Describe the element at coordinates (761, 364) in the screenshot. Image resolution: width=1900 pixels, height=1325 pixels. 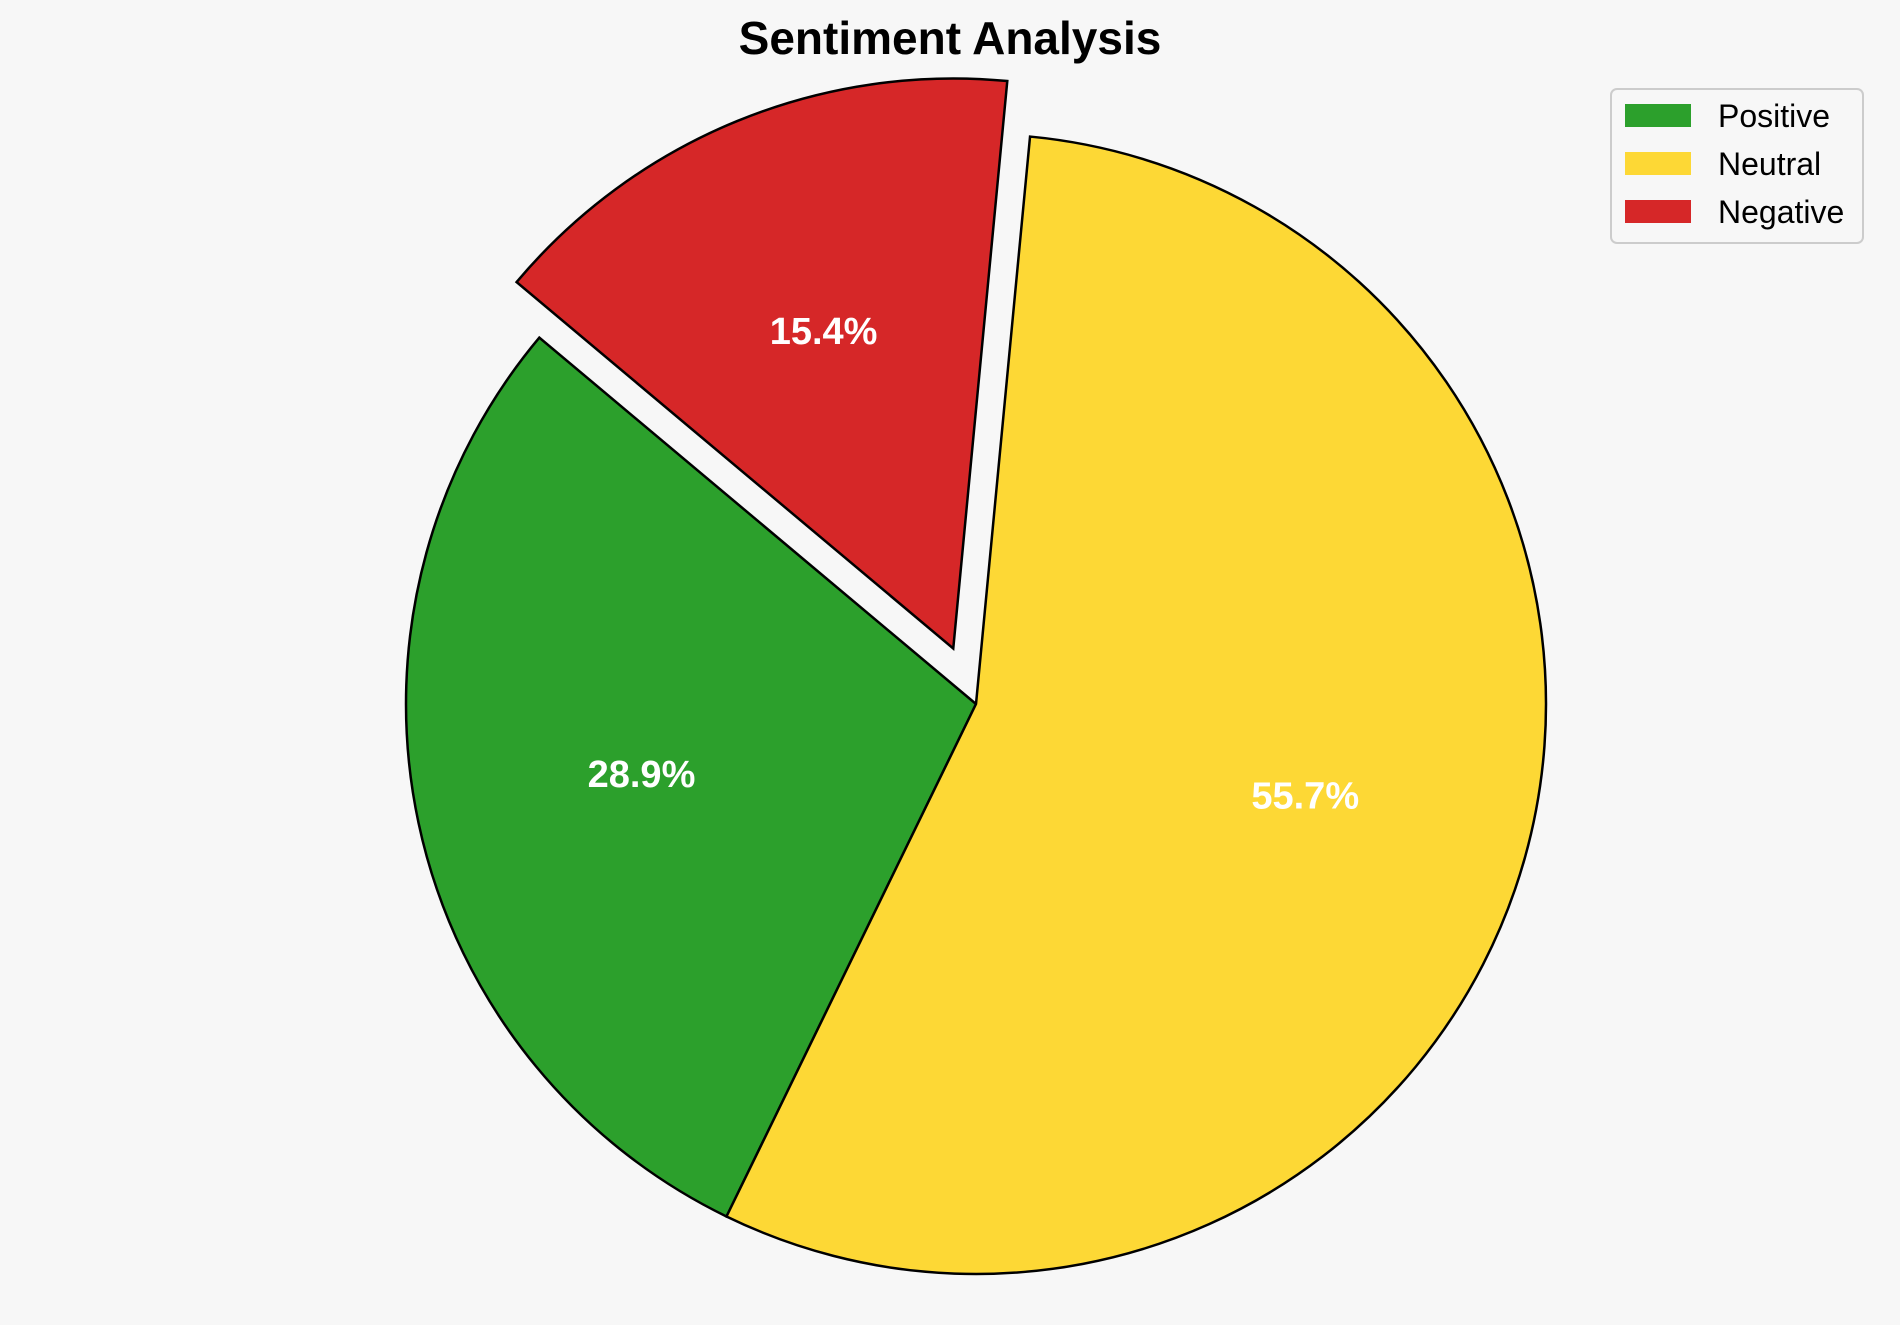
I see `pie-slice-negative` at that location.